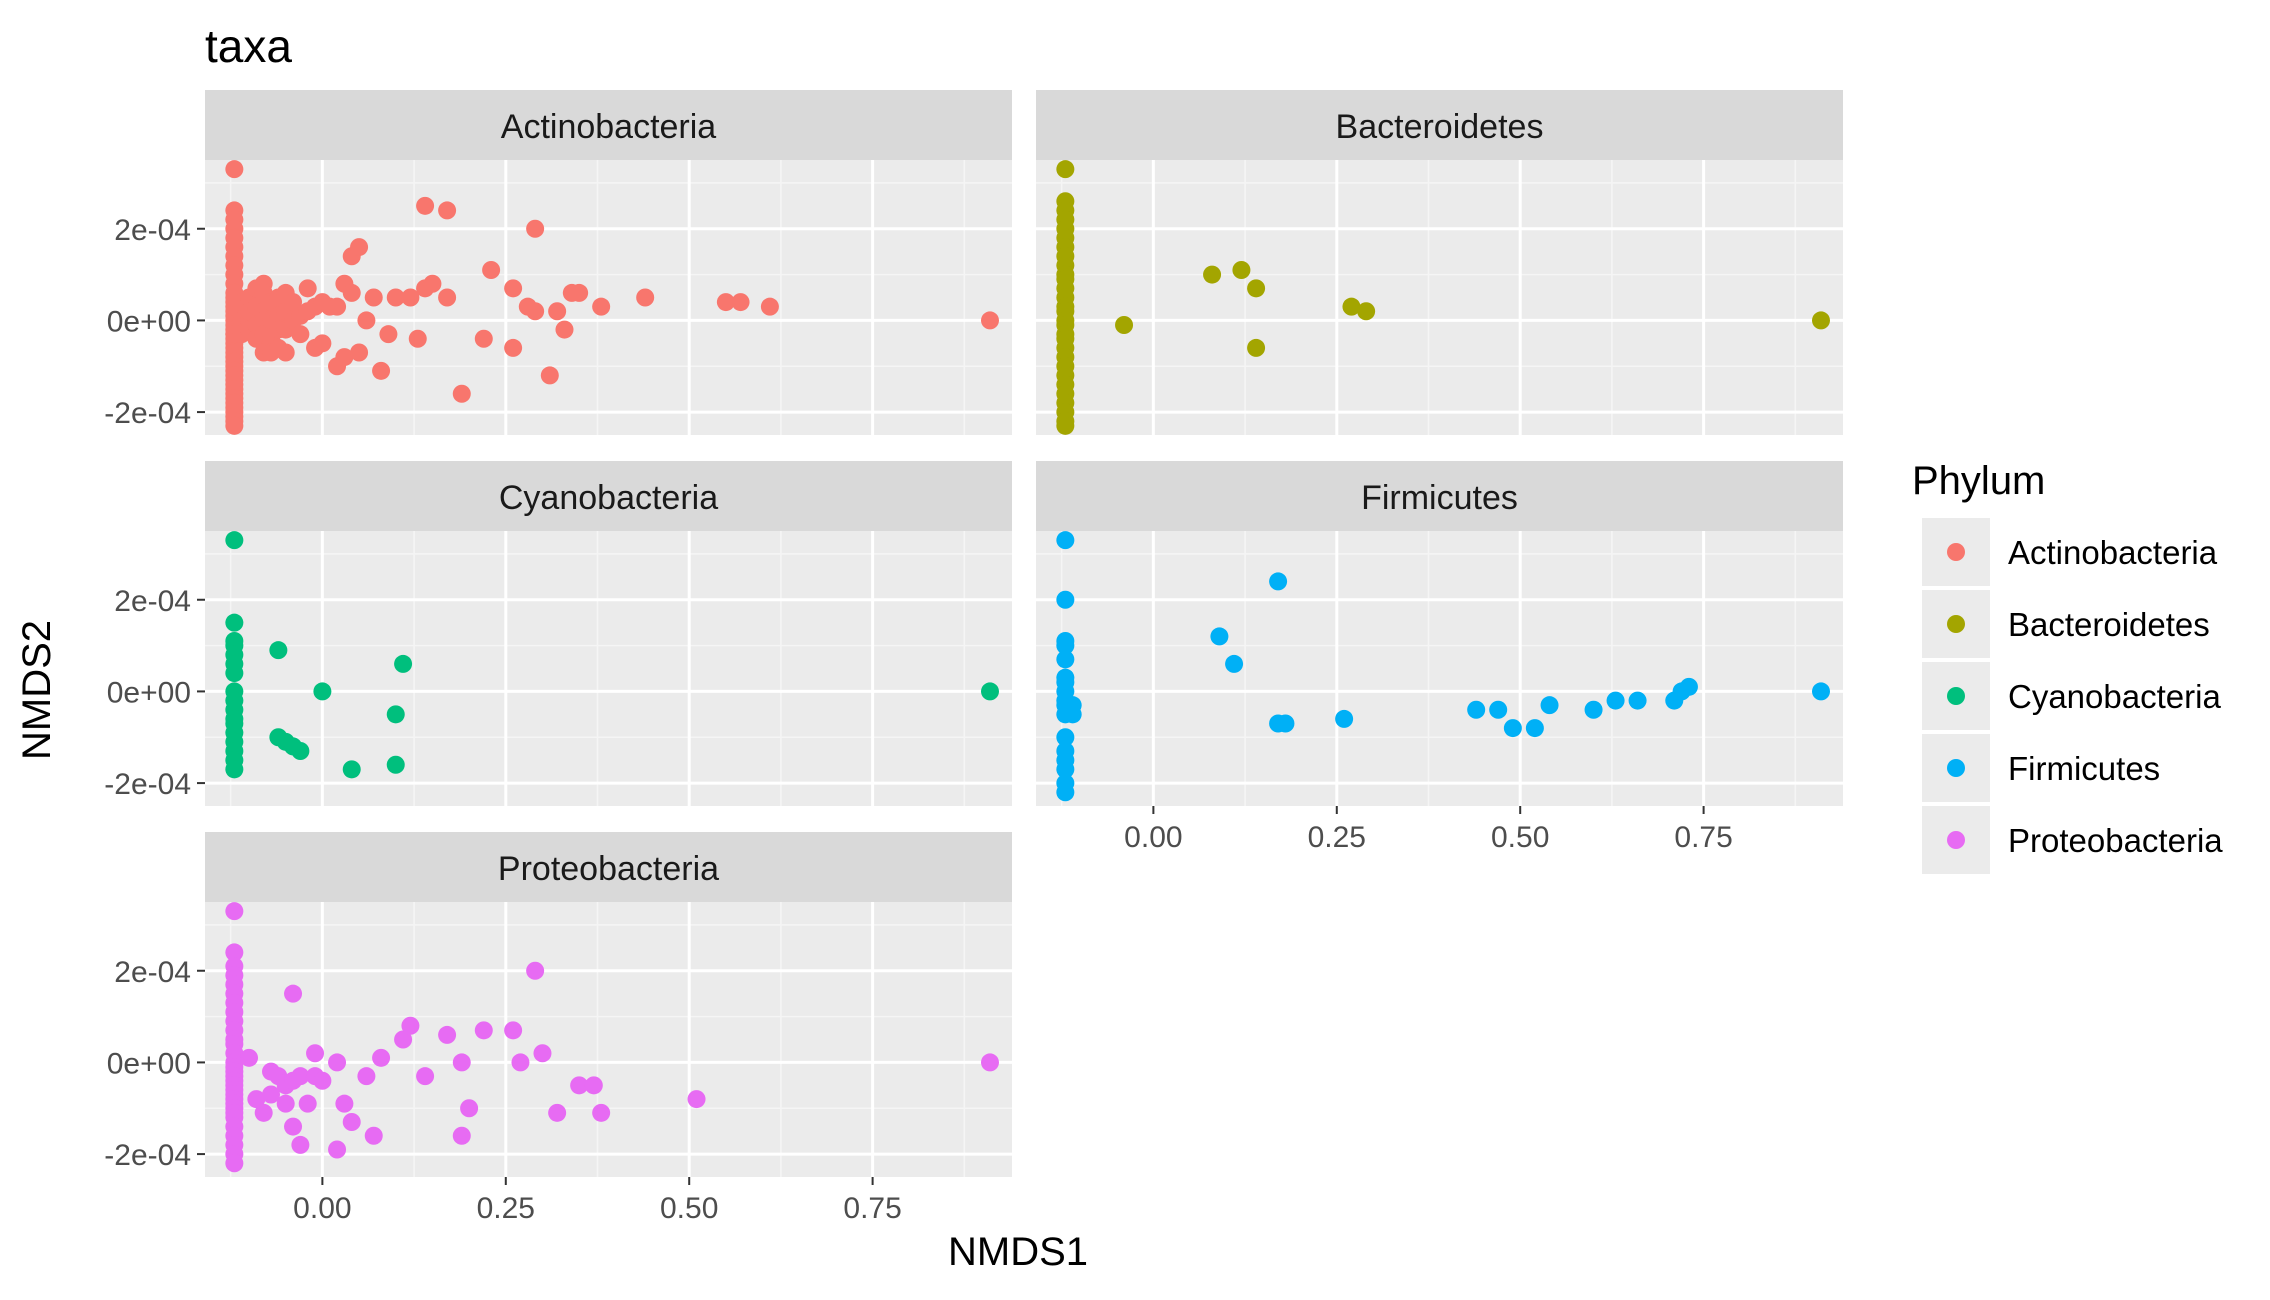 This screenshot has height=1300, width=2270. I want to click on strip-cyanobacteria, so click(608, 496).